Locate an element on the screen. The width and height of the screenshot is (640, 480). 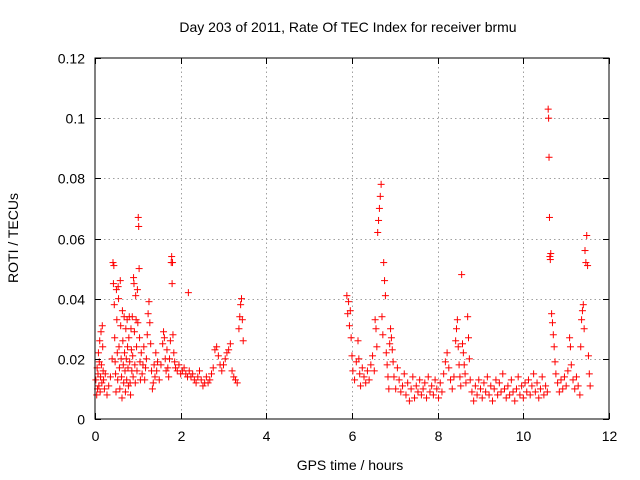
x-axis-label: GPS time / hours is located at coordinates (350, 465).